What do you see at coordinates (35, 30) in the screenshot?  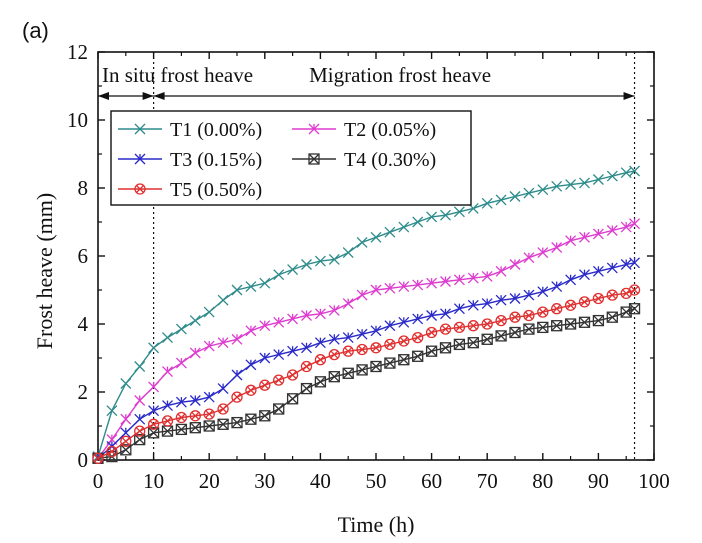 I see `panel-label: (a)` at bounding box center [35, 30].